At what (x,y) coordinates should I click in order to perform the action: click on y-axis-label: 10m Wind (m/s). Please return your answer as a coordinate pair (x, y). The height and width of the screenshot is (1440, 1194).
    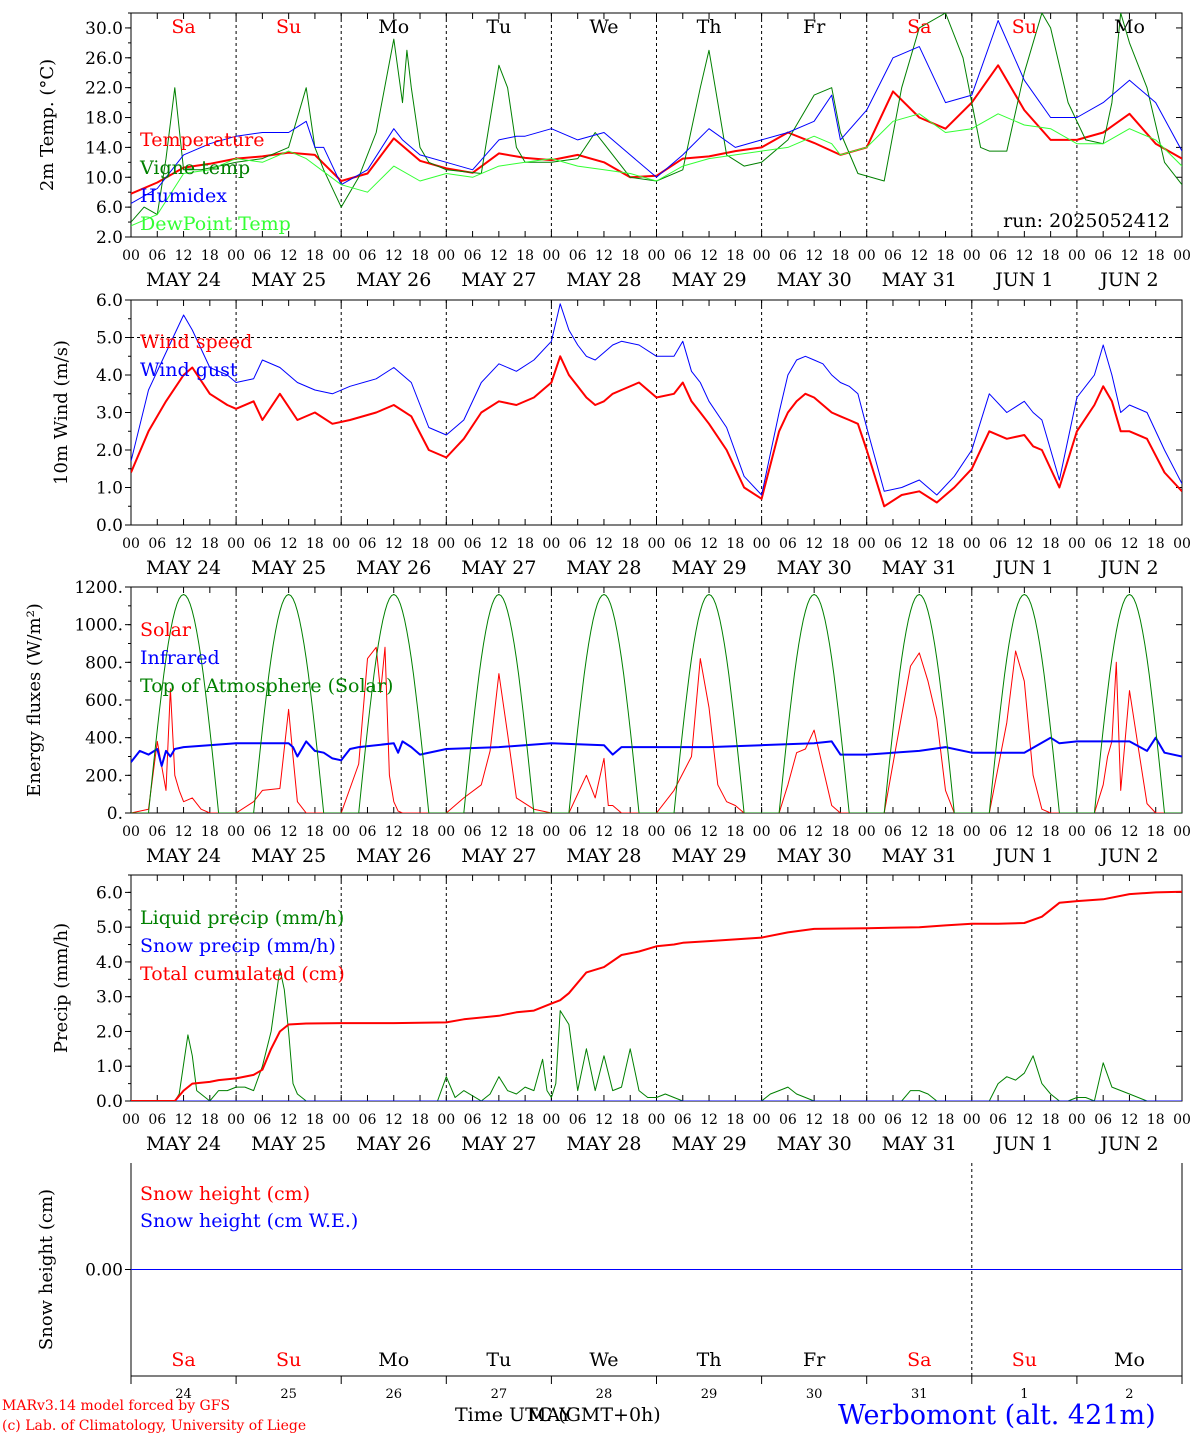
    Looking at the image, I should click on (61, 412).